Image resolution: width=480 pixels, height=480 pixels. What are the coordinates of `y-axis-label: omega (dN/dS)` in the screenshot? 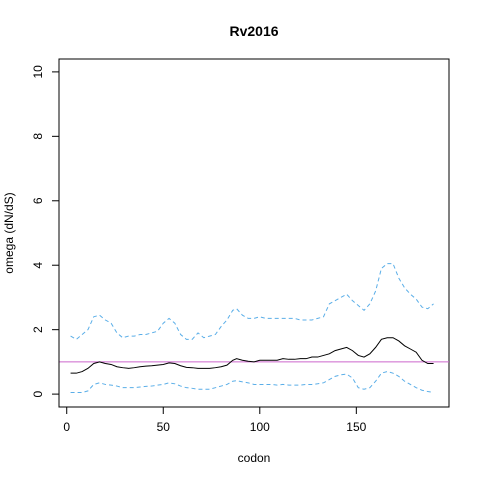 It's located at (9, 232).